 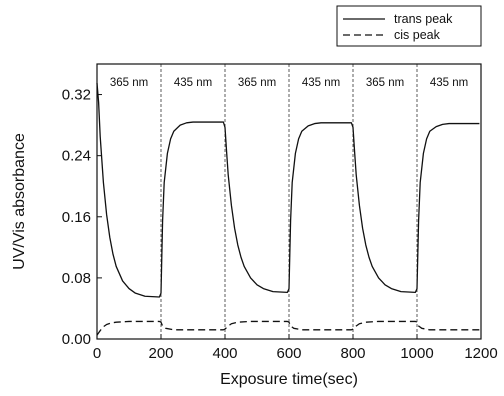 I want to click on y-tick-label: 0.16, so click(x=76, y=217).